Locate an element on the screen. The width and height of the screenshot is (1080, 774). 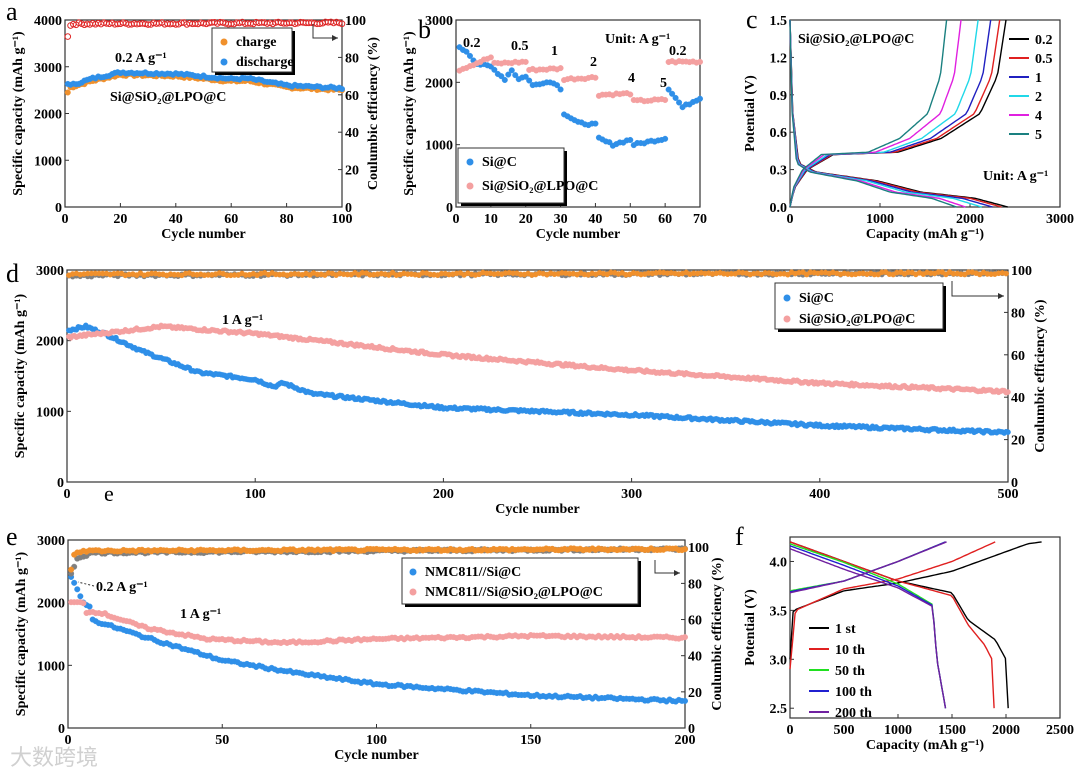
y-tick-label: 1000 is located at coordinates (48, 161).